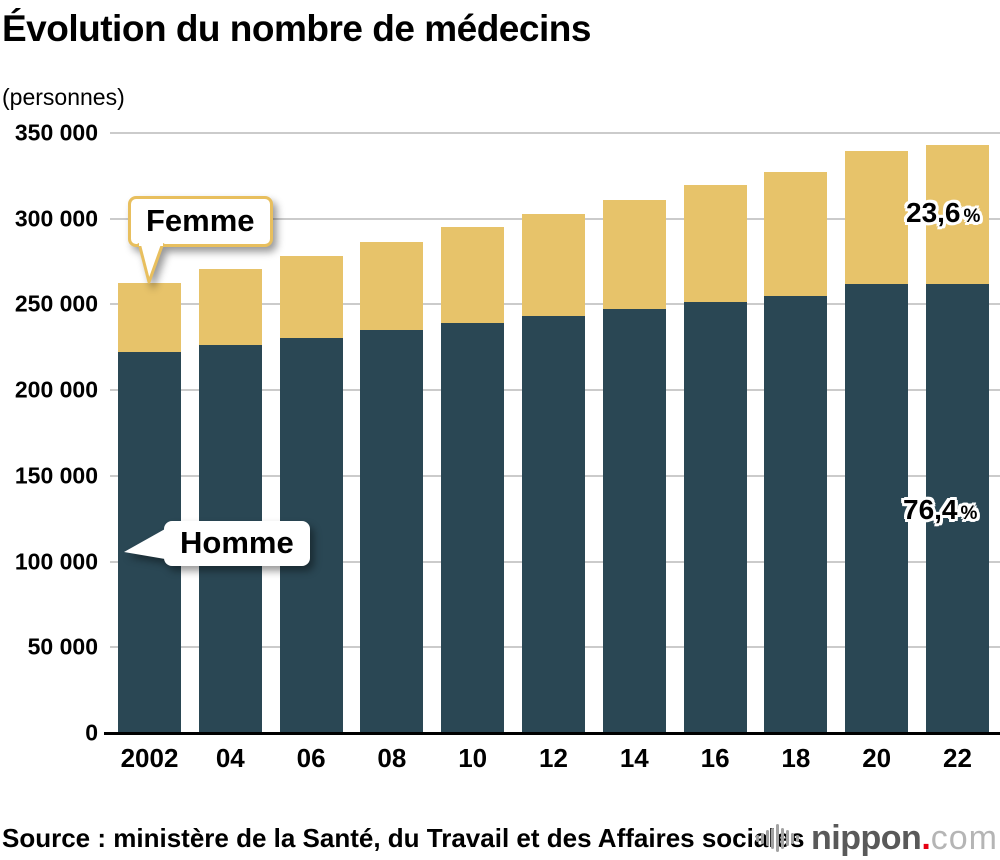 The width and height of the screenshot is (1000, 860). Describe the element at coordinates (796, 758) in the screenshot. I see `x-tick-label-2018: 18` at that location.